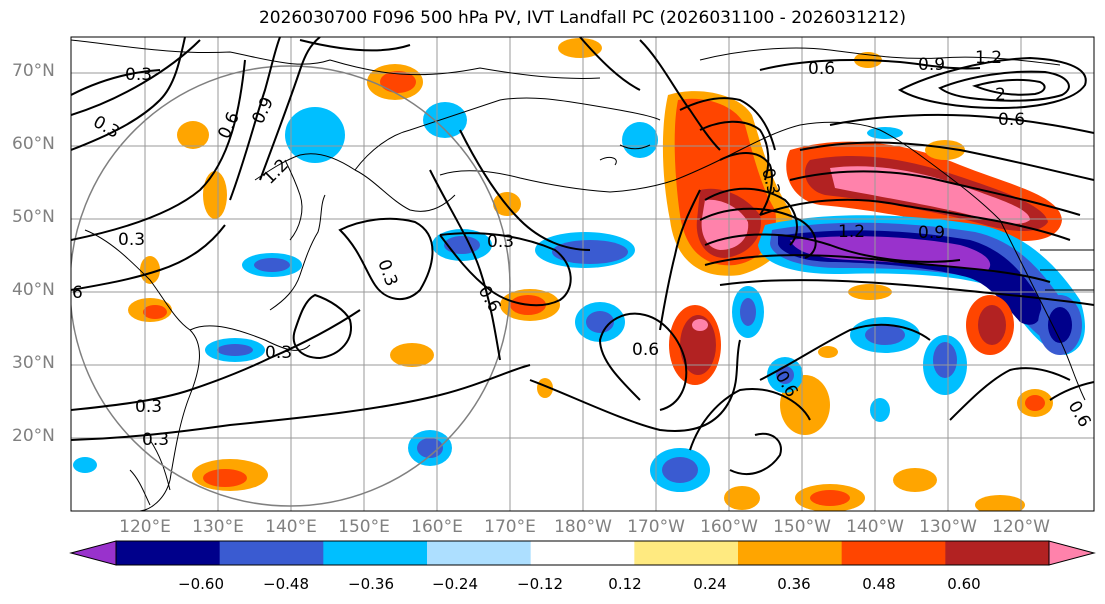 This screenshot has width=1105, height=604. Describe the element at coordinates (33, 71) in the screenshot. I see `lat-tick-label: 70°N` at that location.